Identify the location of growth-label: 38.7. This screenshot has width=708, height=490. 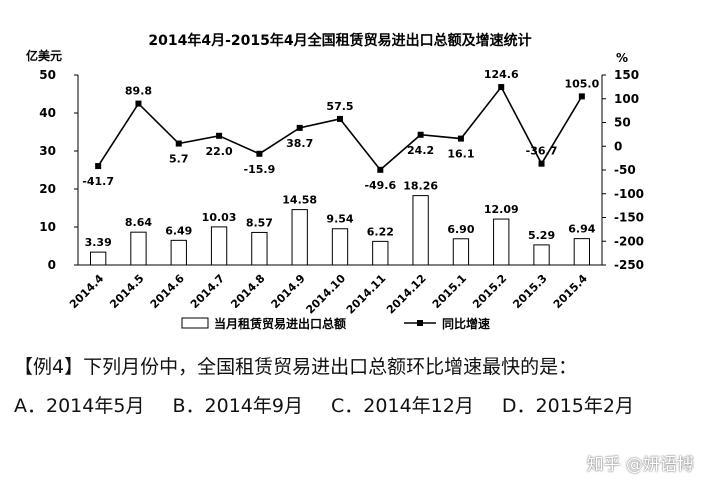
(299, 143).